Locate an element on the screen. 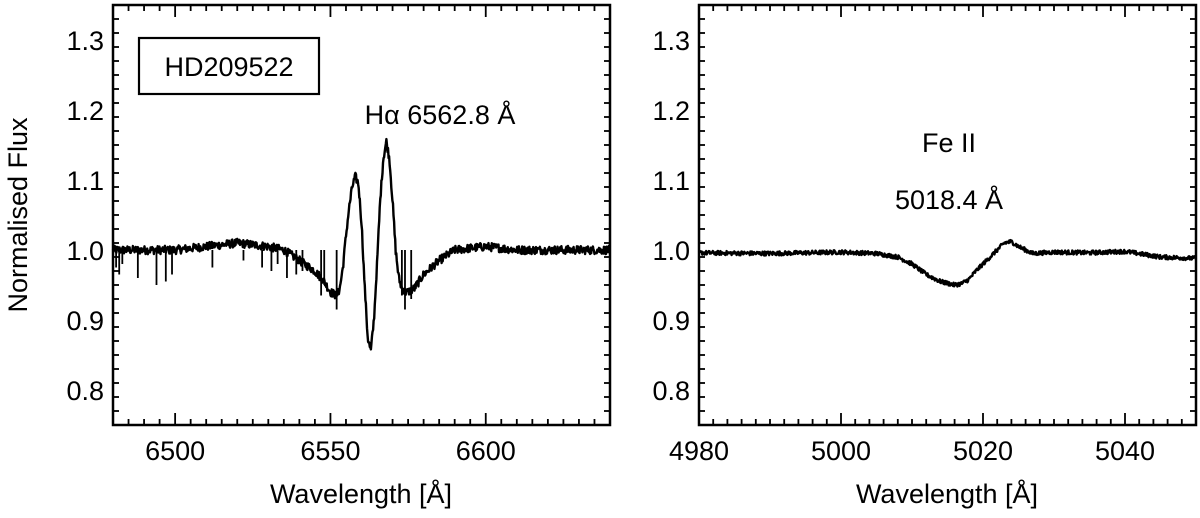 The image size is (1200, 518). star-label-box: HD209522 is located at coordinates (229, 66).